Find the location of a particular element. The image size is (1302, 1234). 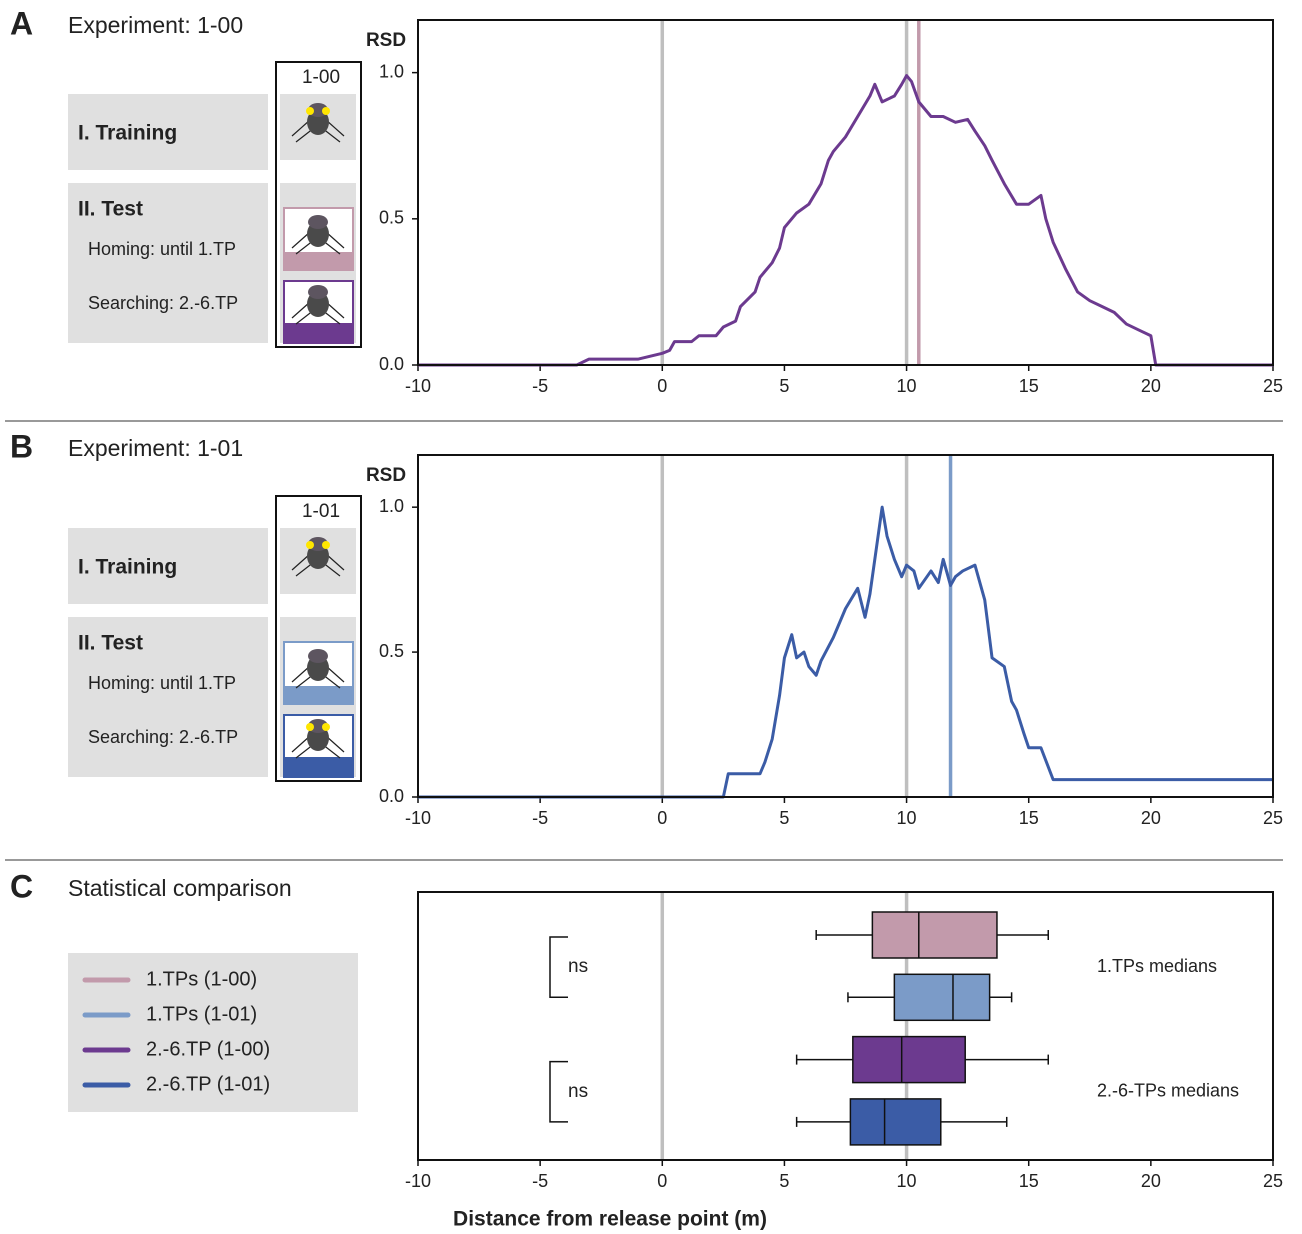

panel-title: Experiment: 1-01 is located at coordinates (155, 448).